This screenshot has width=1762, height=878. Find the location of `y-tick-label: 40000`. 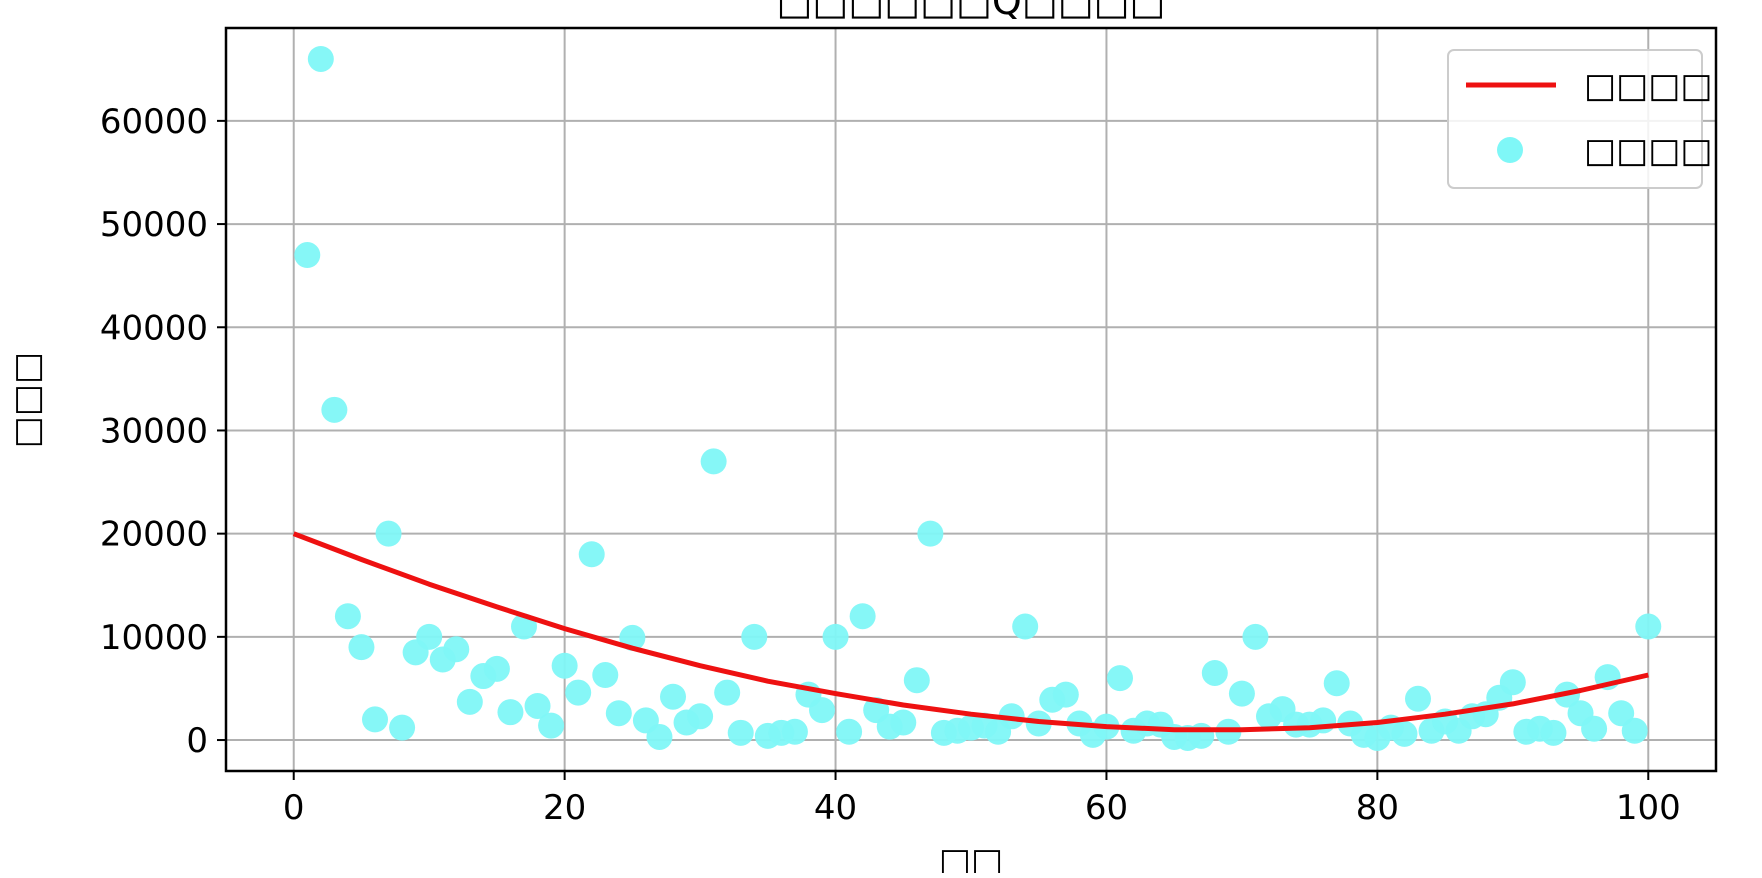

y-tick-label: 40000 is located at coordinates (154, 328).